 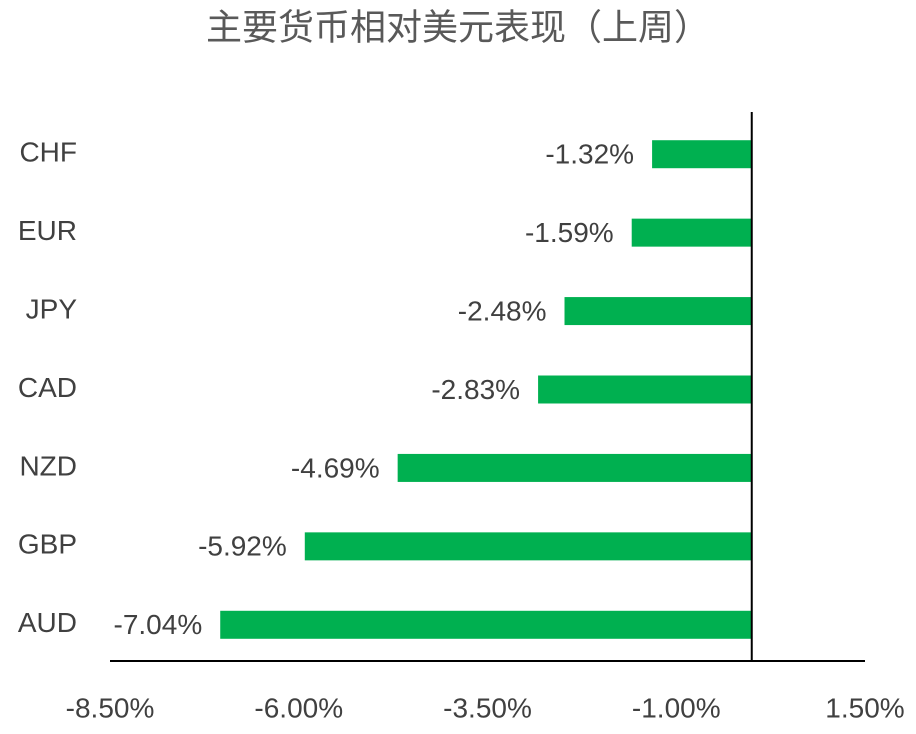 I want to click on x-tick-label: -8.50%, so click(x=110, y=707).